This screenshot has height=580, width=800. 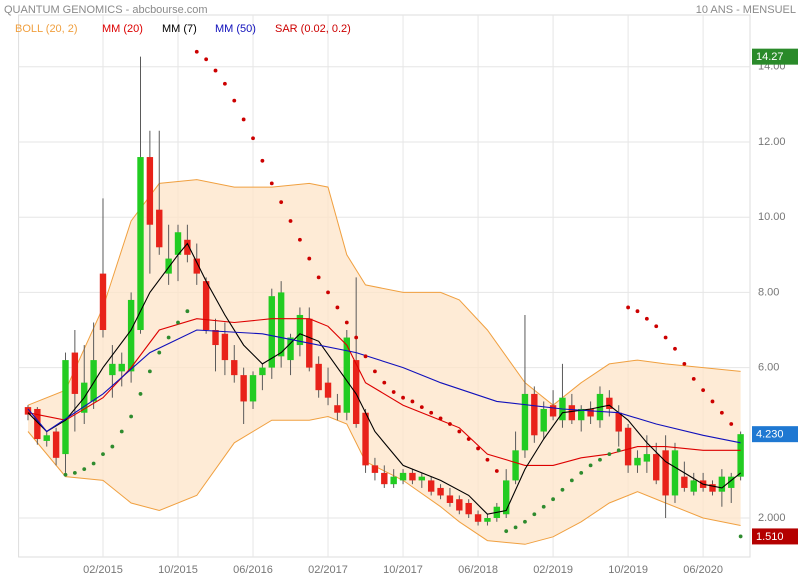 I want to click on x-tick-label: 02/2019, so click(x=553, y=570).